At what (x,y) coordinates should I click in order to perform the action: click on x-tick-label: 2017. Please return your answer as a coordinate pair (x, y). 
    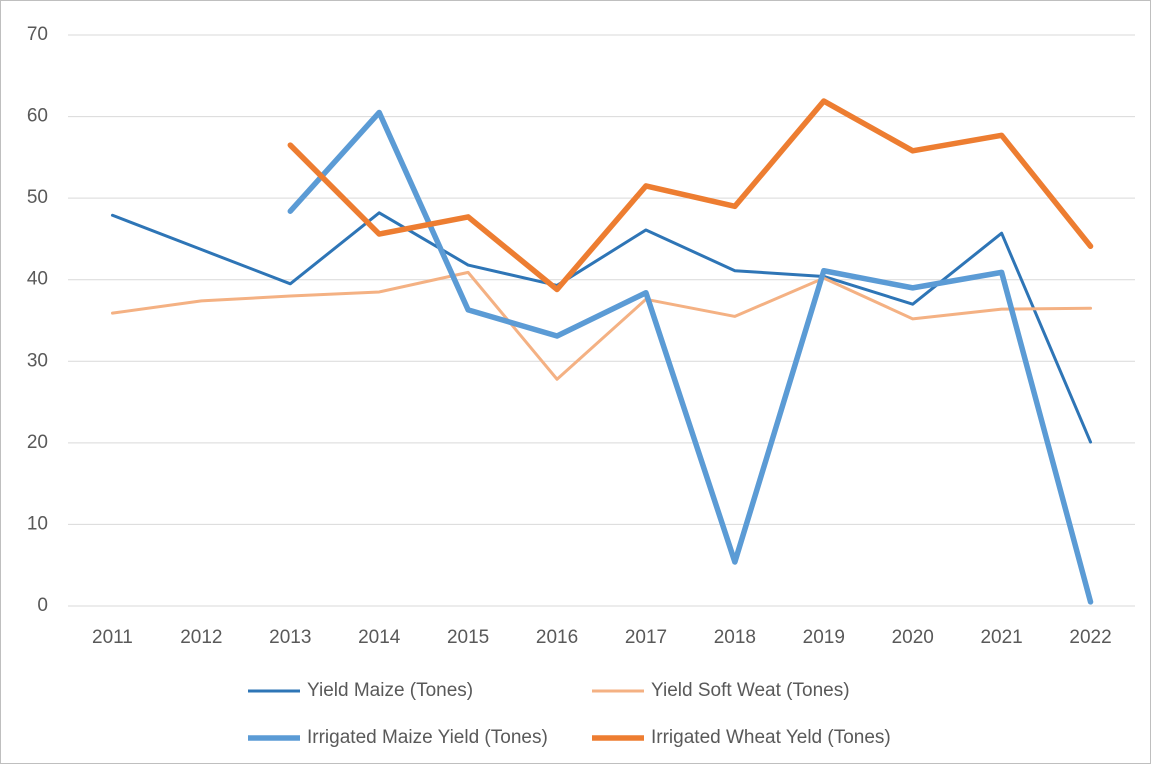
    Looking at the image, I should click on (646, 637).